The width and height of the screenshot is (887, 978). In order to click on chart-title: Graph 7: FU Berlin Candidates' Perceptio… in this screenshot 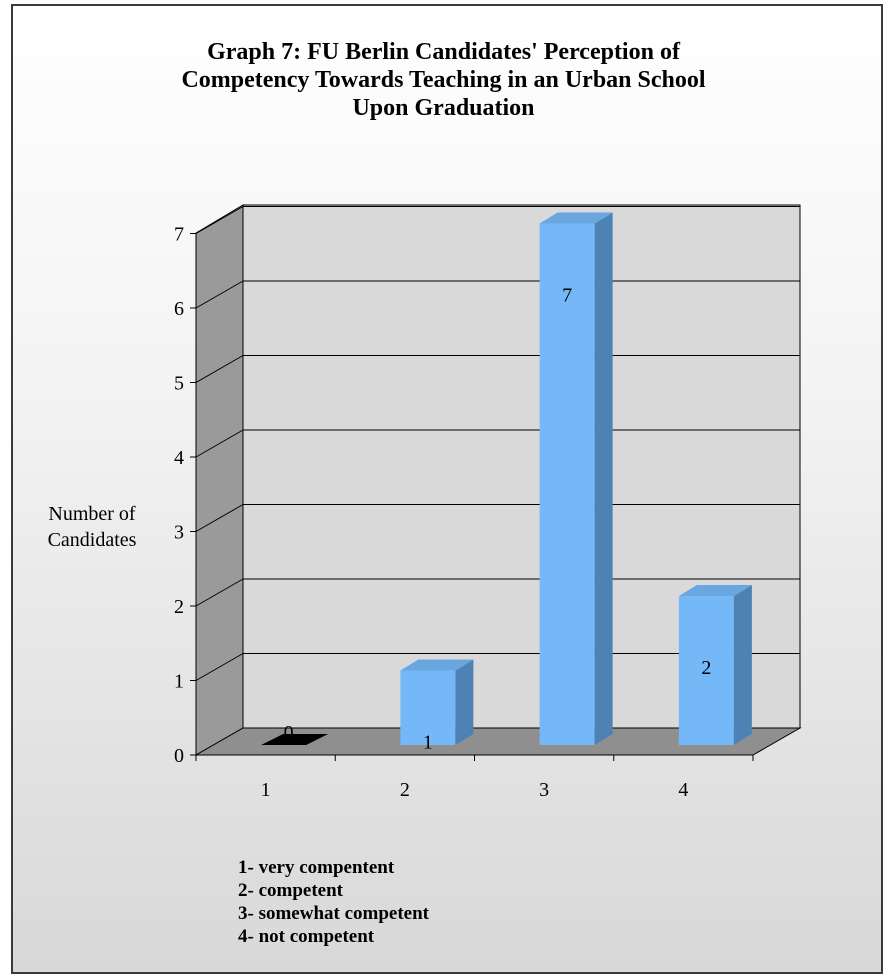, I will do `click(443, 80)`.